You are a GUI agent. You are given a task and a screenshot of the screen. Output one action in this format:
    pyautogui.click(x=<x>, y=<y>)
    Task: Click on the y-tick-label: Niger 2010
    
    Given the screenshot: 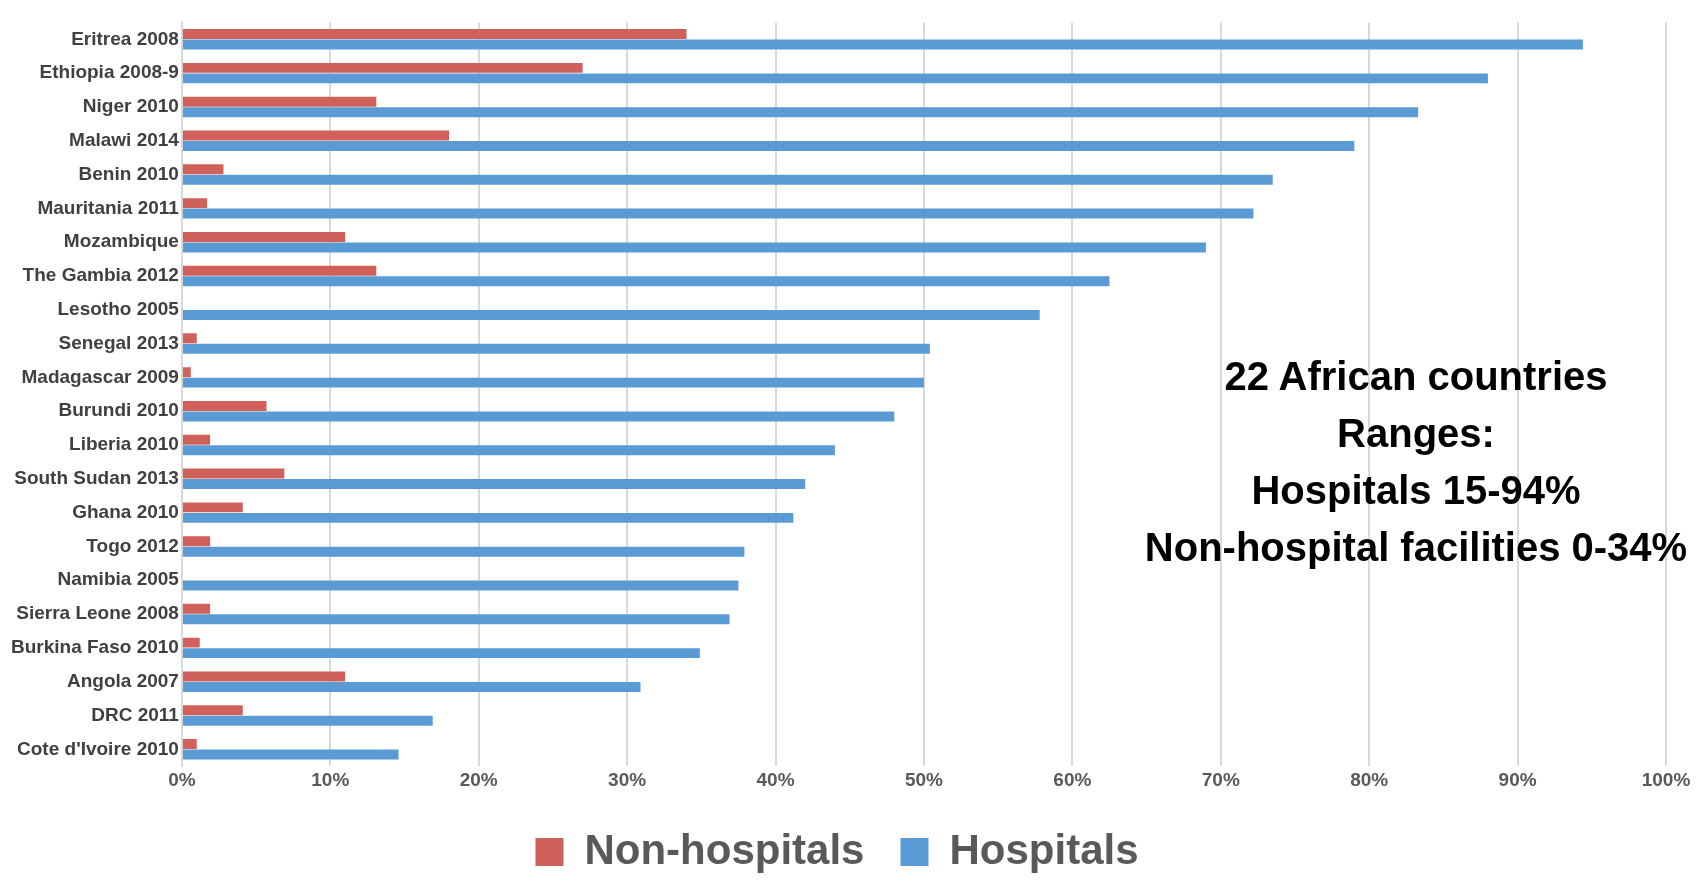 What is the action you would take?
    pyautogui.click(x=130, y=106)
    